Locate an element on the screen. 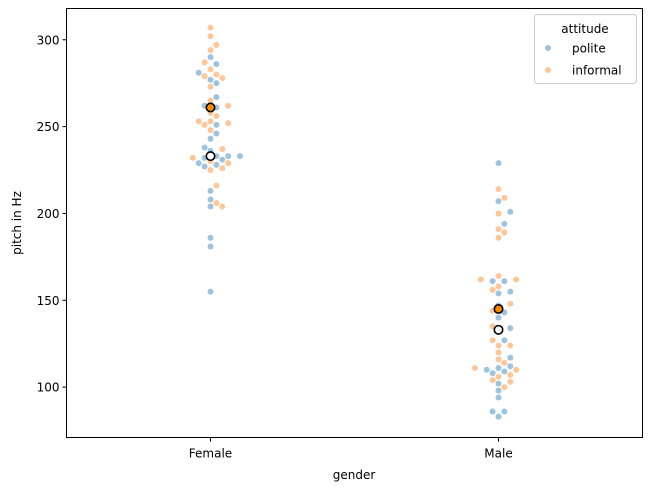 This screenshot has width=651, height=491. x-tick-label: Female is located at coordinates (210, 454).